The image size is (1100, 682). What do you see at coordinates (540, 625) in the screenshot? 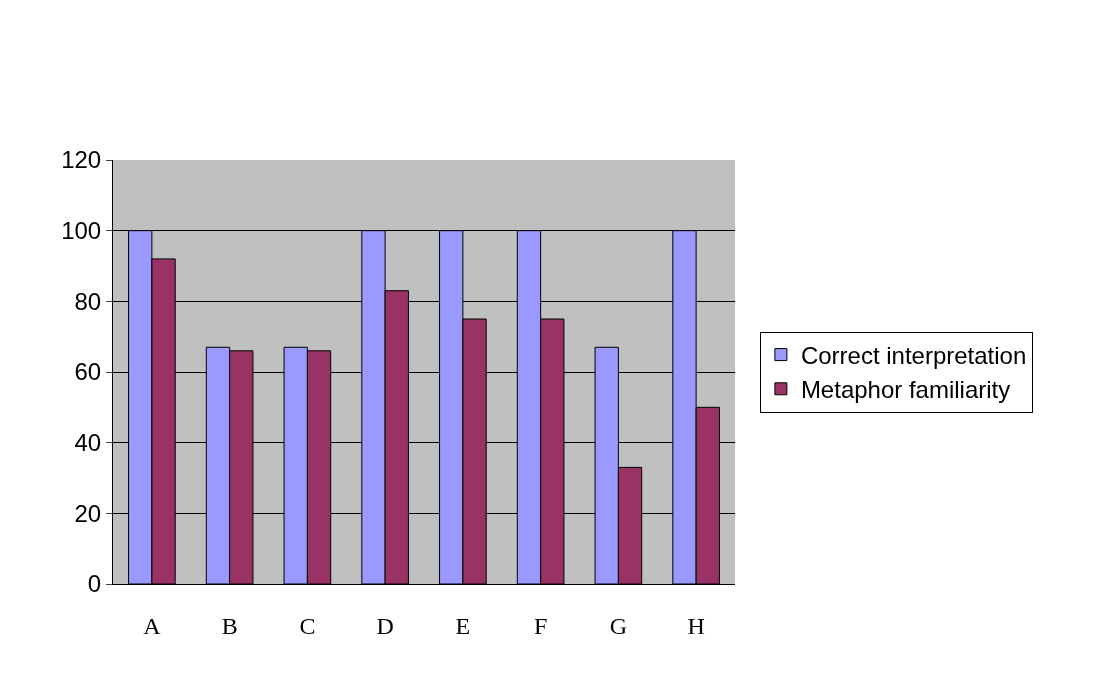
I see `x-tick-label: F` at bounding box center [540, 625].